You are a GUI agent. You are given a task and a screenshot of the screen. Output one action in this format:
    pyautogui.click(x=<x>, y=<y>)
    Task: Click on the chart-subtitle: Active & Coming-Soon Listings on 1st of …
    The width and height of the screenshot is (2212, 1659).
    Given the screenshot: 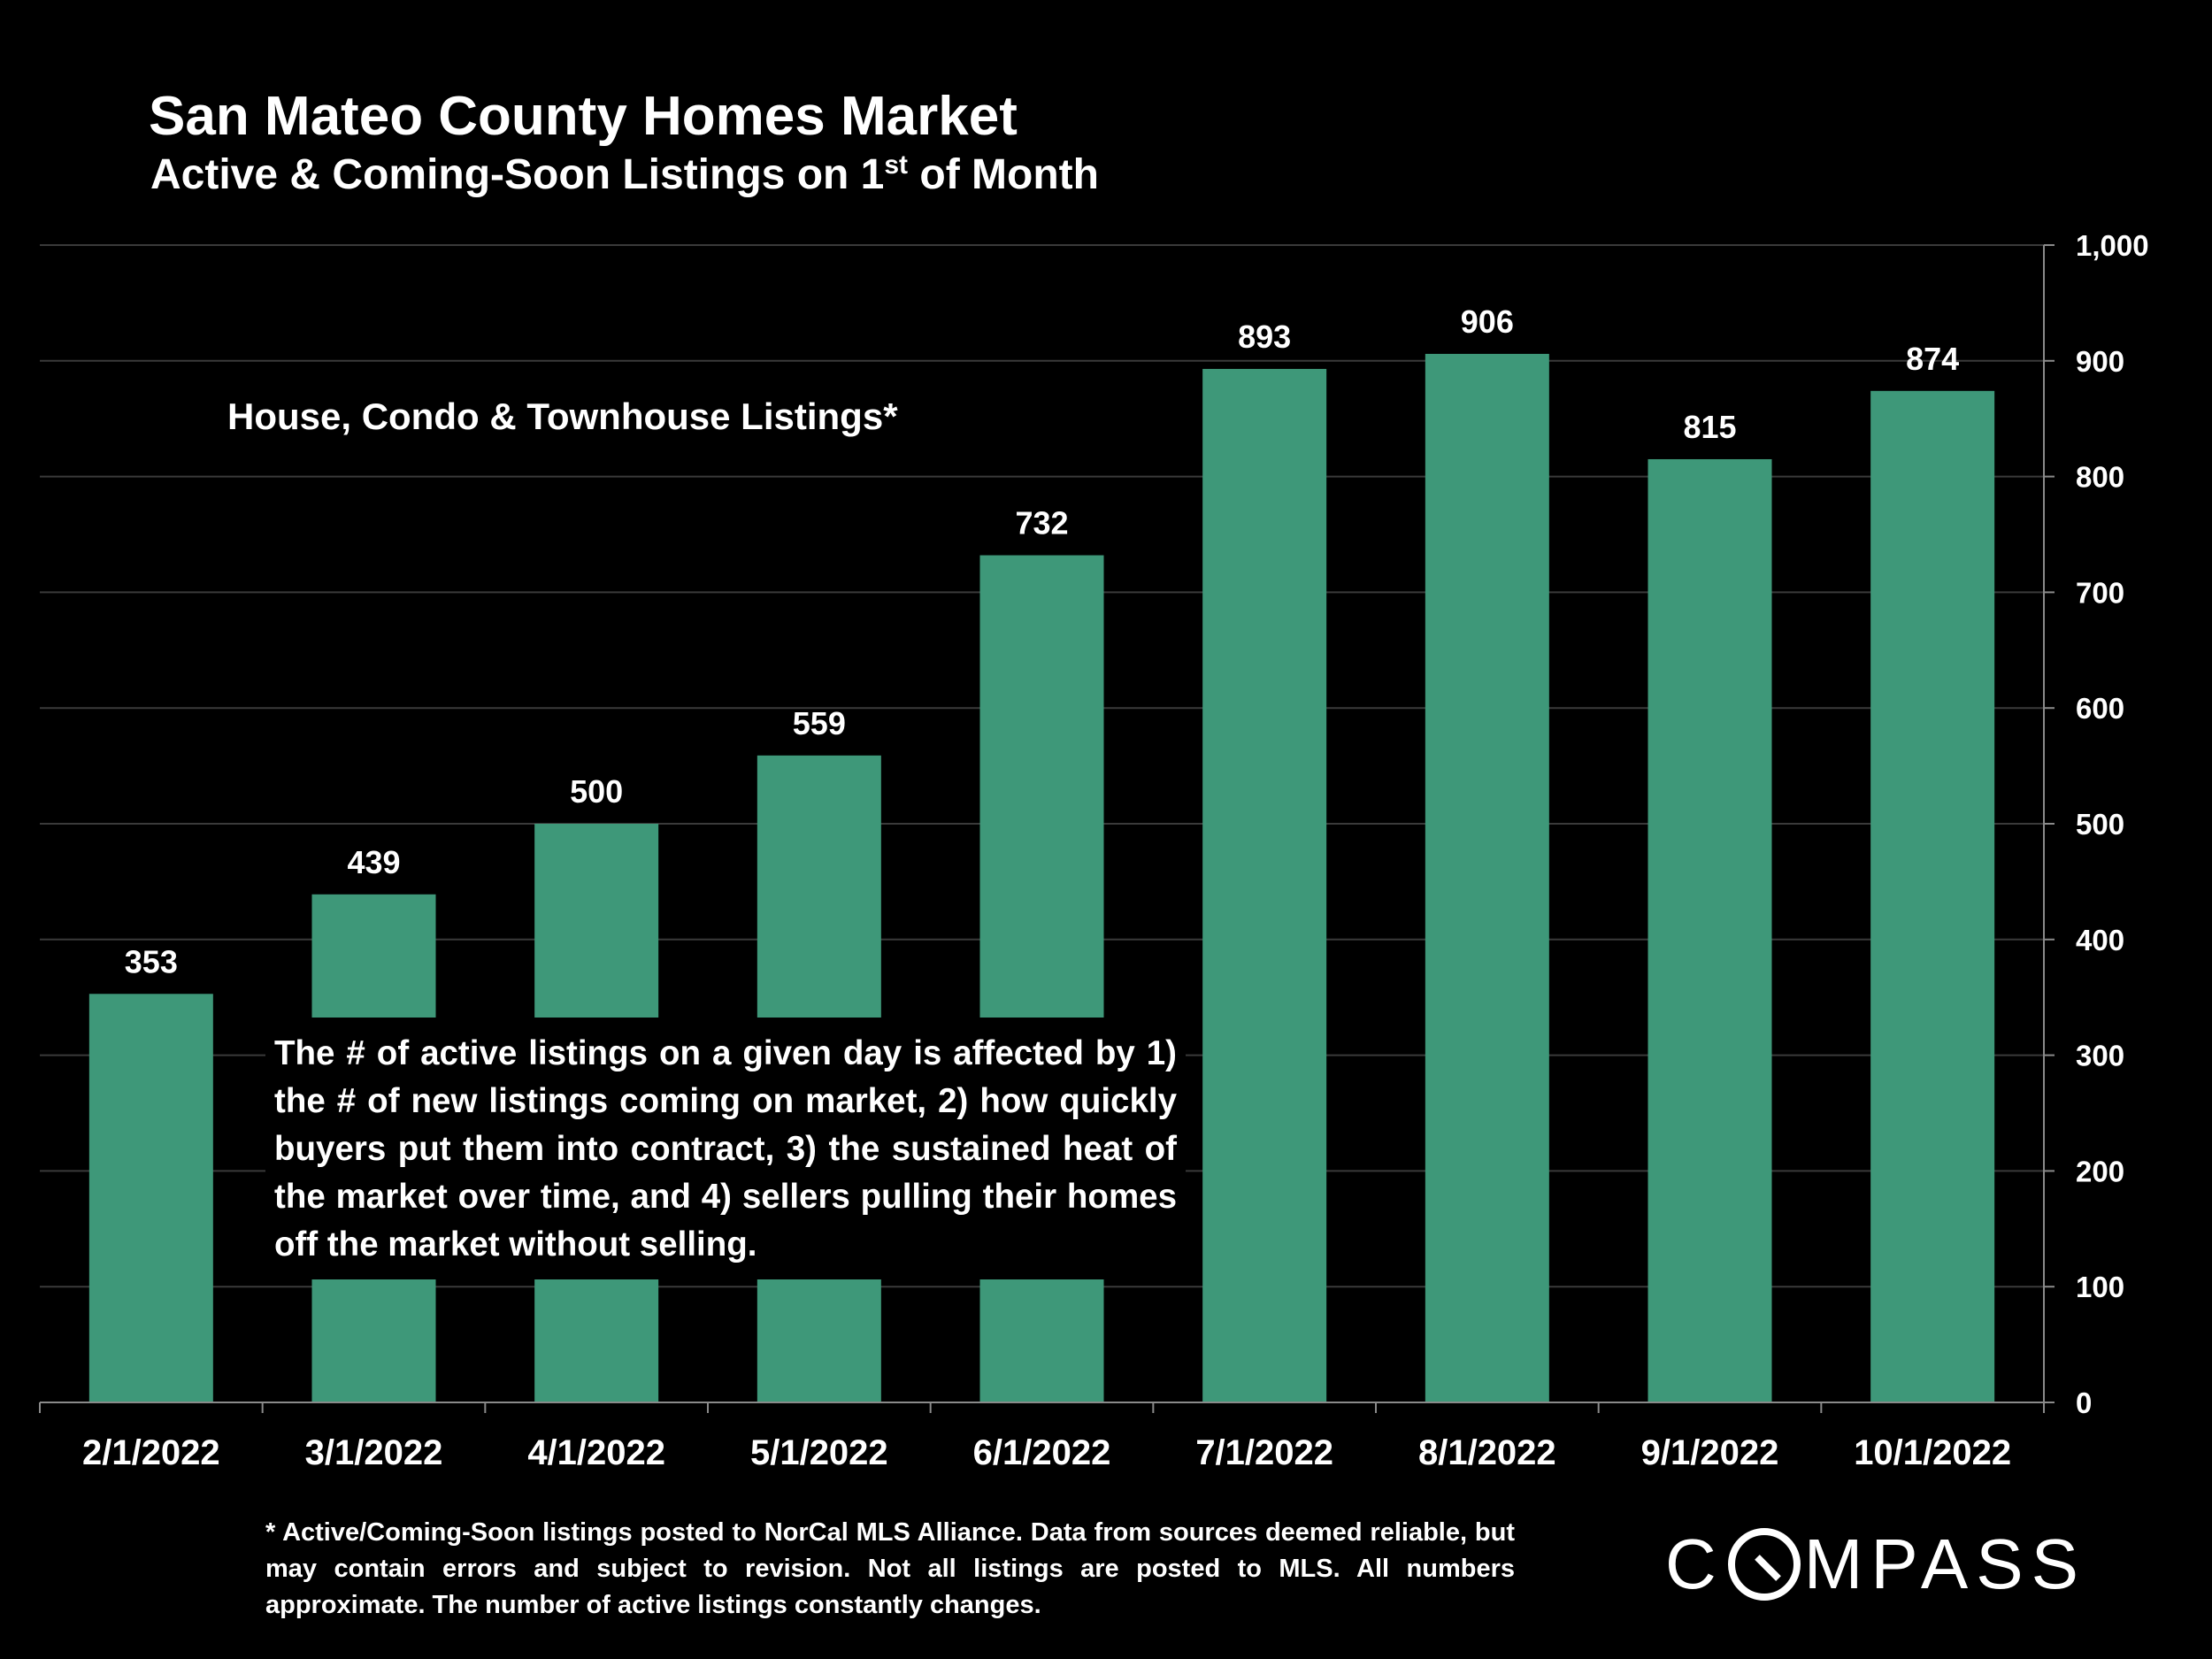 What is the action you would take?
    pyautogui.click(x=624, y=175)
    